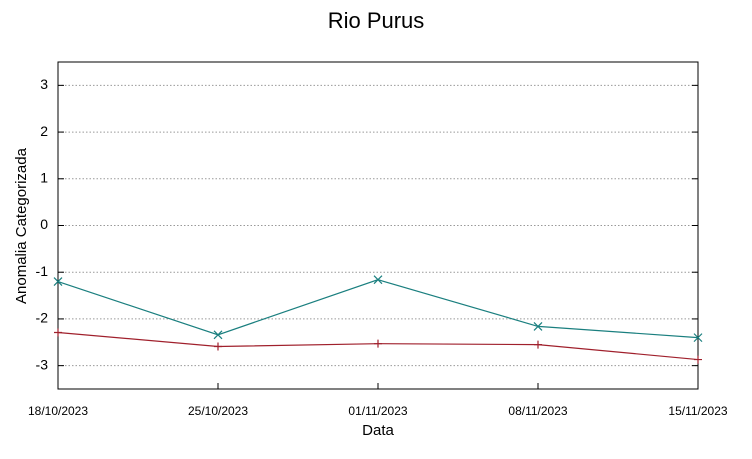 The width and height of the screenshot is (752, 459). I want to click on y-tick-label: 1, so click(44, 177).